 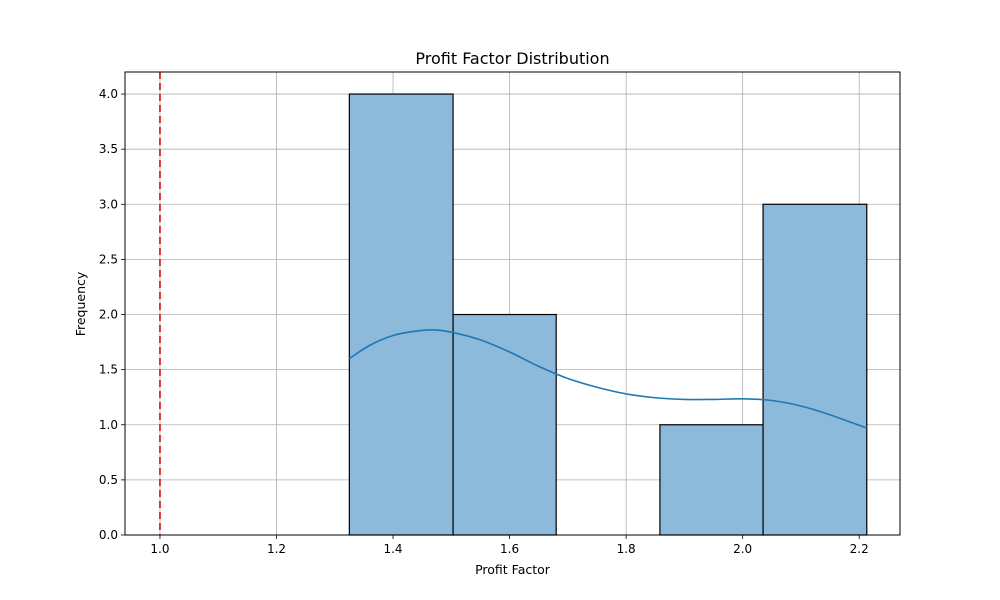 I want to click on y-tick-label: 2.5, so click(x=108, y=259).